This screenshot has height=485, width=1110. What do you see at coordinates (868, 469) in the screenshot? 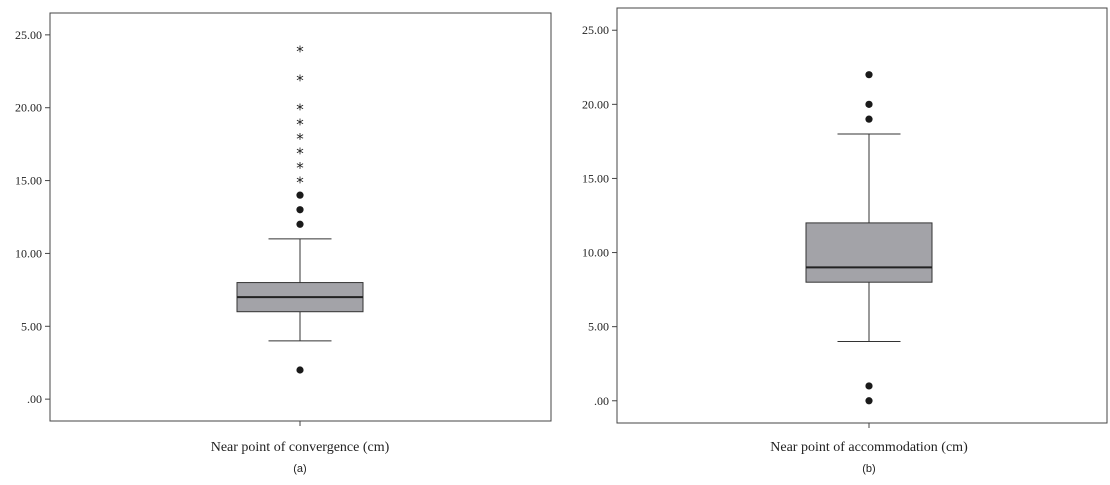
I see `panel-label-b: (b)` at bounding box center [868, 469].